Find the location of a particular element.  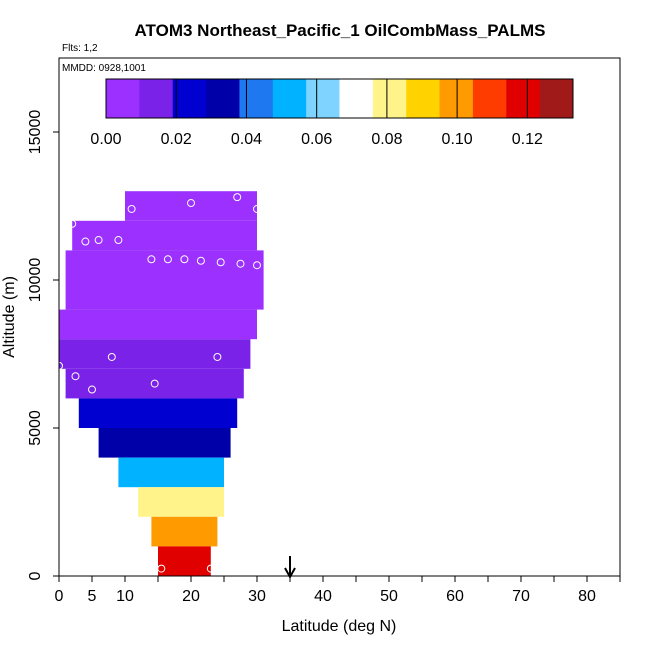

arrow-head is located at coordinates (290, 573).